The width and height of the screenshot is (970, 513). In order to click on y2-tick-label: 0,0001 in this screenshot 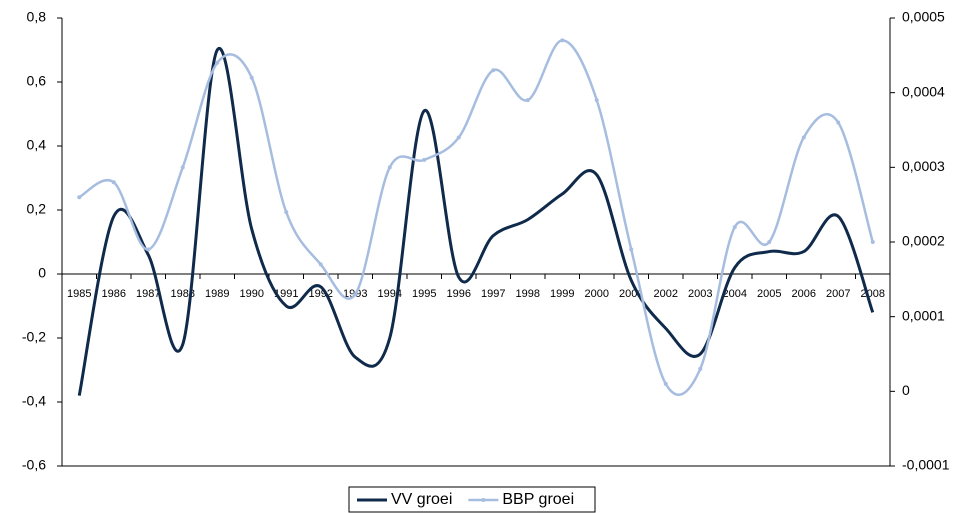, I will do `click(923, 315)`.